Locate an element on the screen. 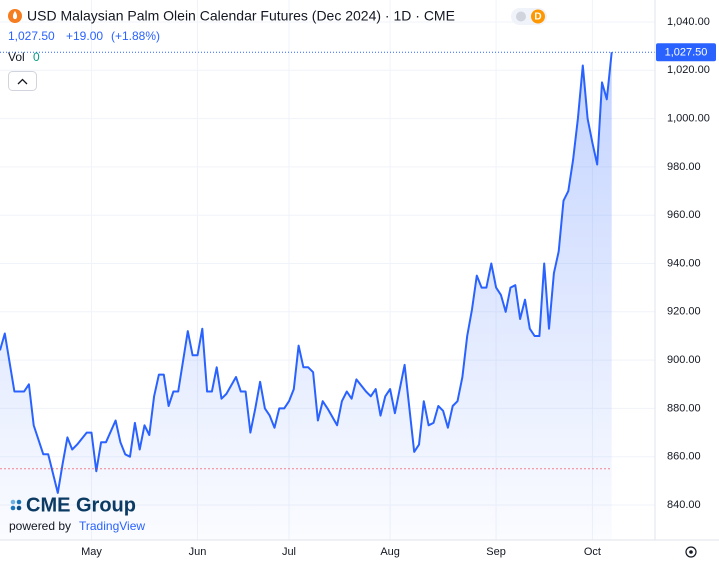 Image resolution: width=719 pixels, height=569 pixels. volume: 0 is located at coordinates (36, 57).